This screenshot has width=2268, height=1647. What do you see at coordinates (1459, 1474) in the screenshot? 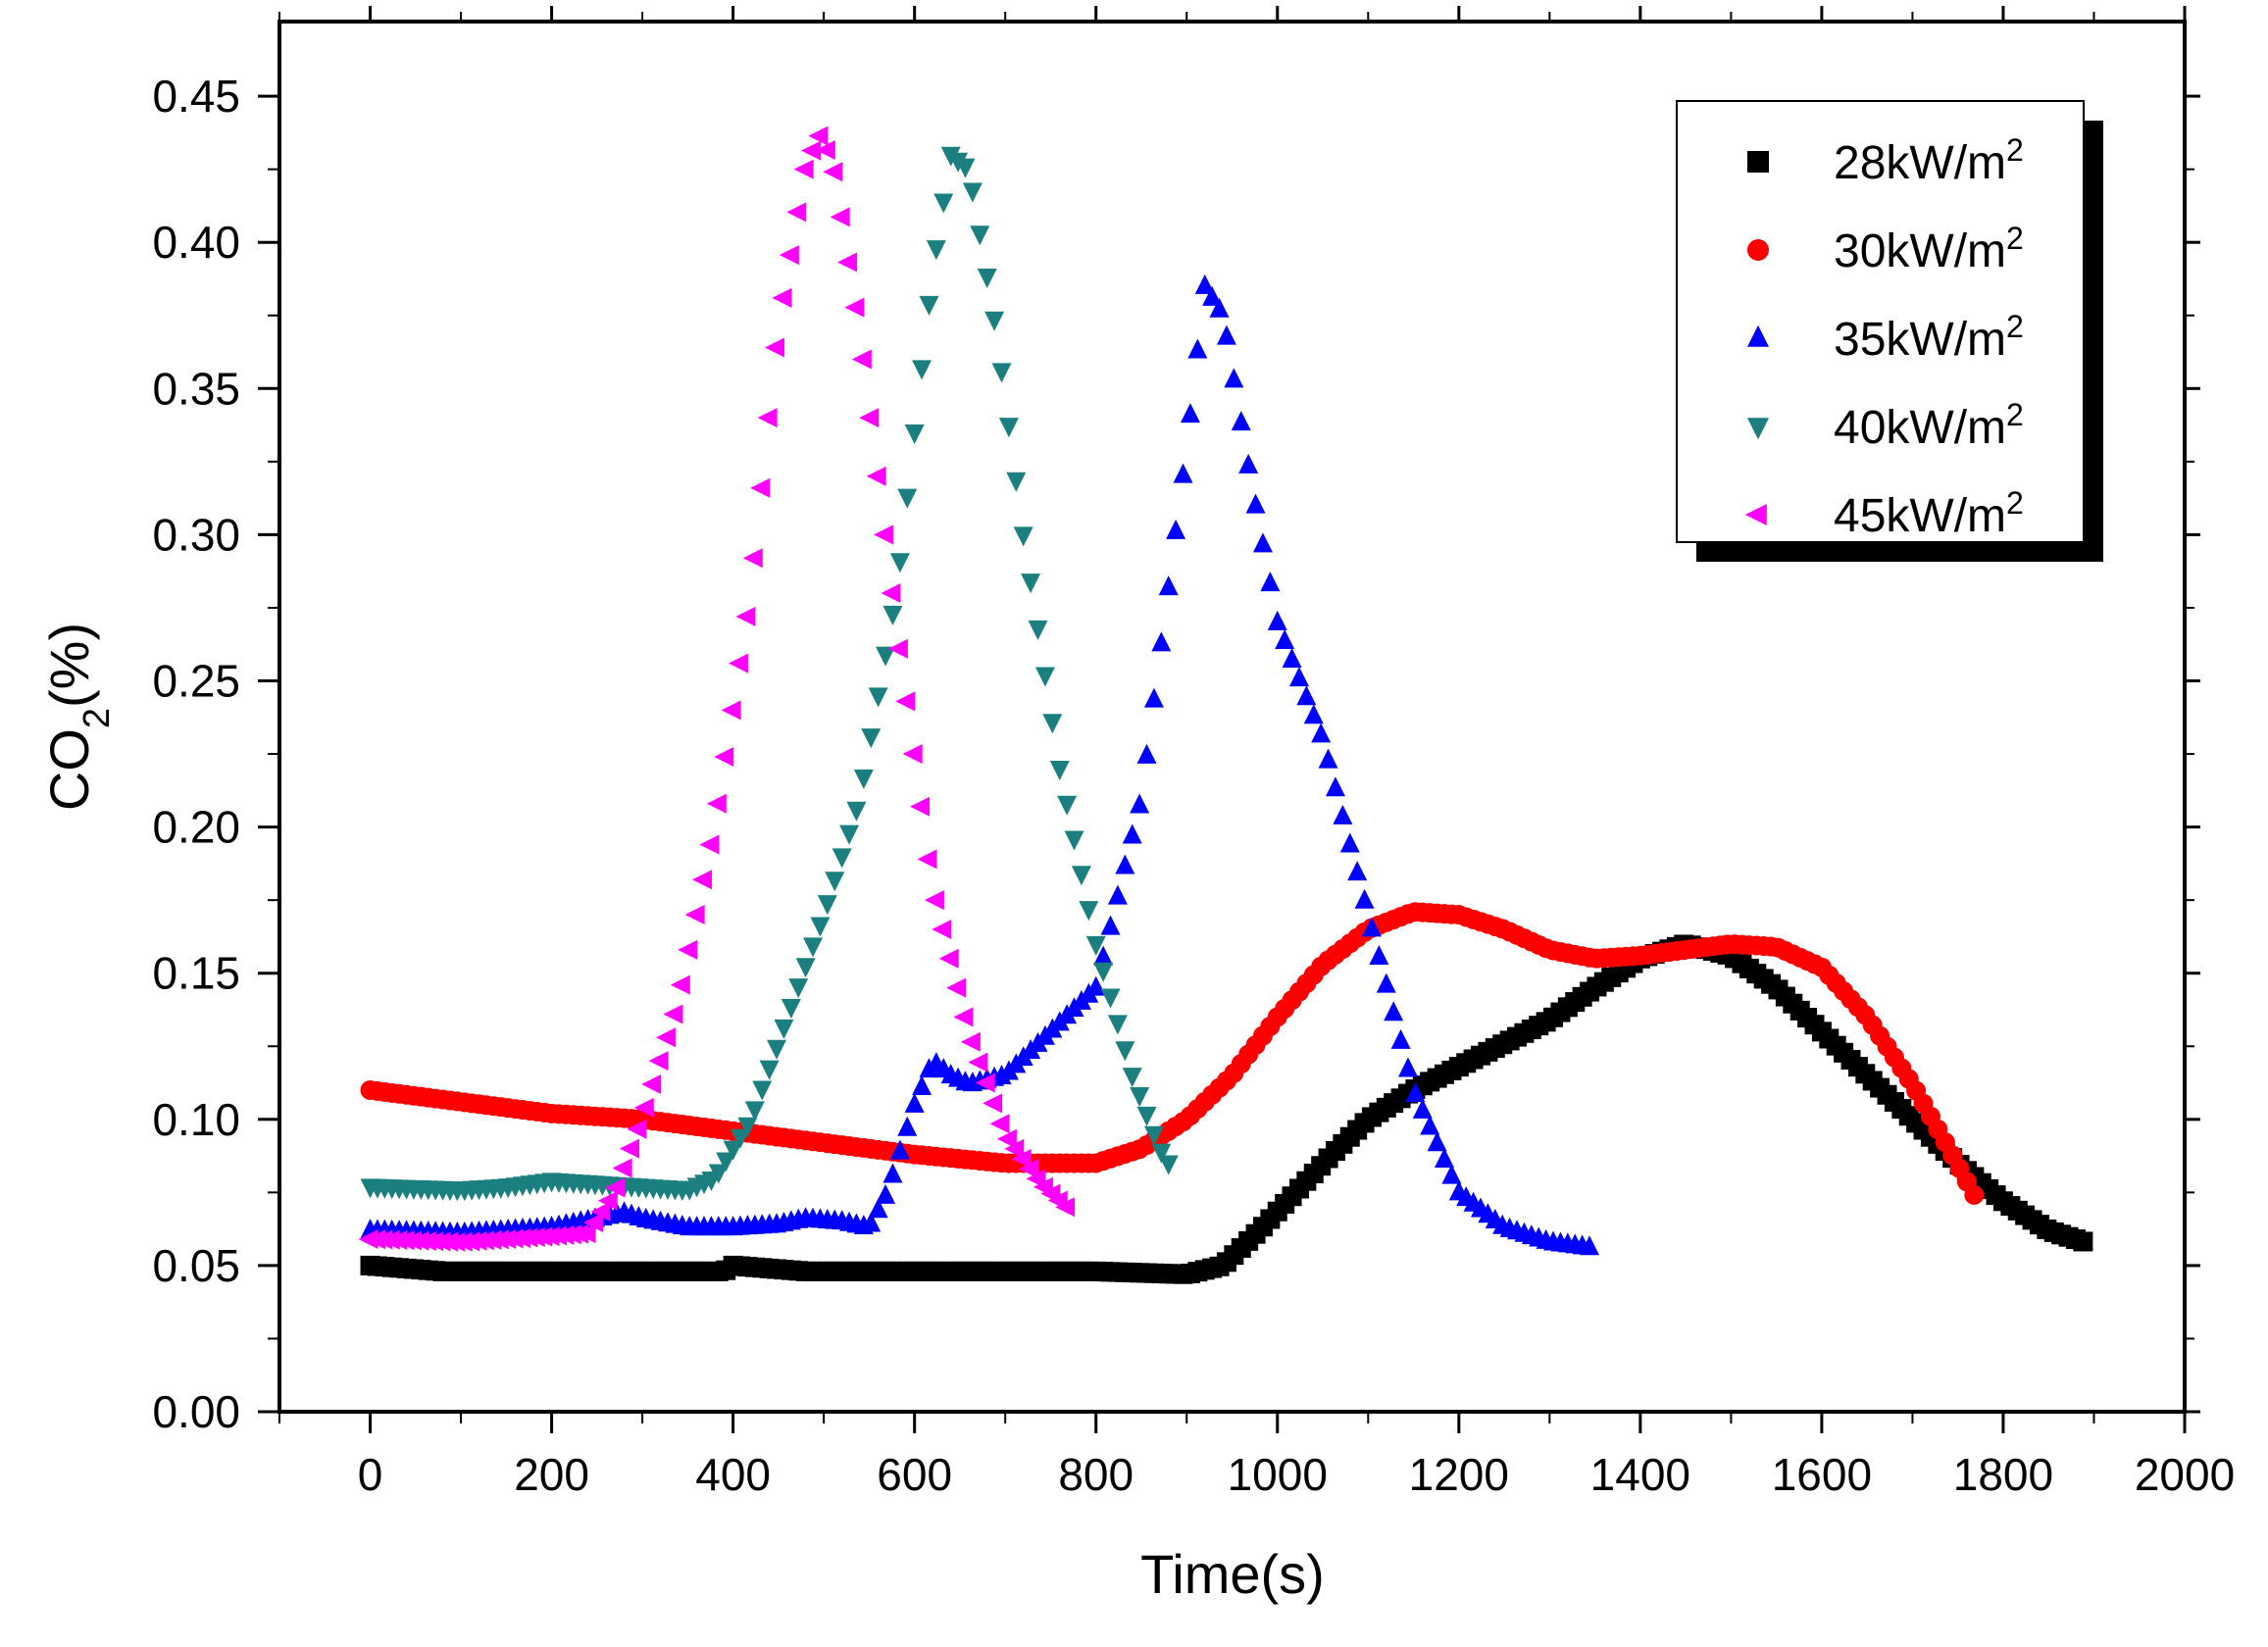
I see `x-tick-label: 1200` at bounding box center [1459, 1474].